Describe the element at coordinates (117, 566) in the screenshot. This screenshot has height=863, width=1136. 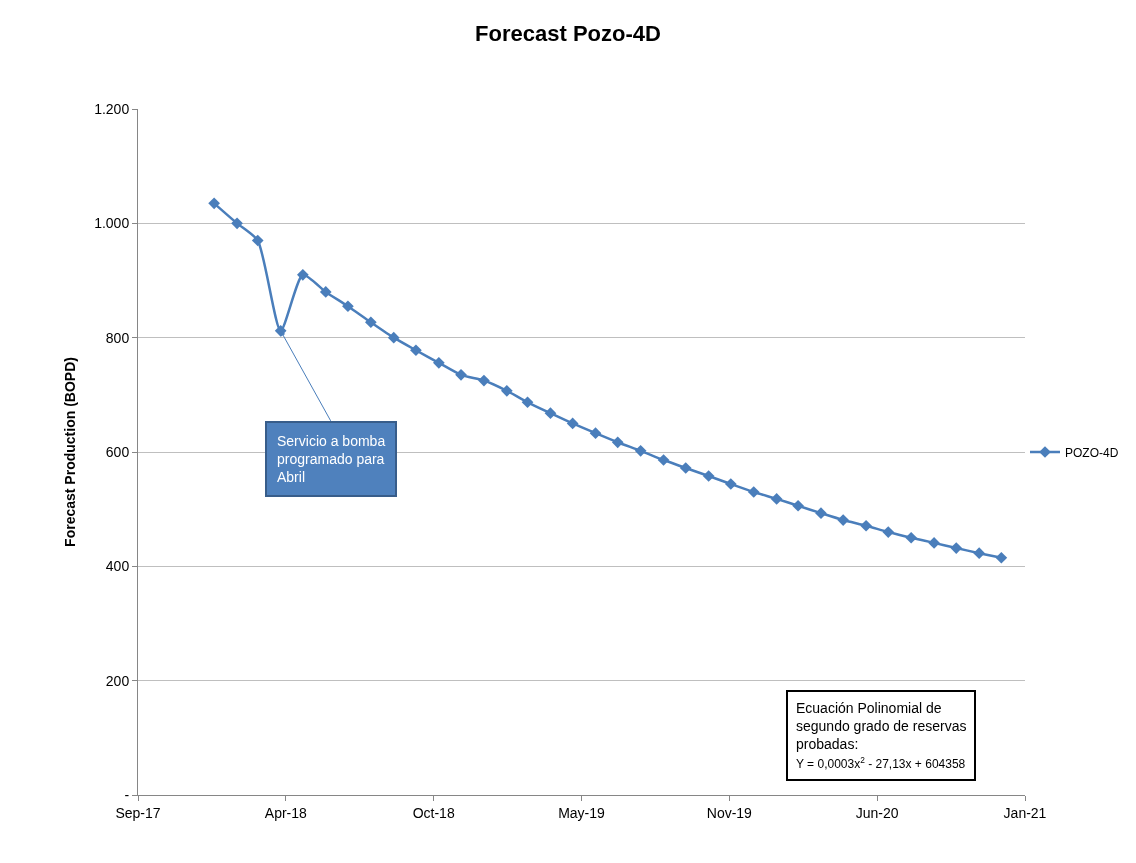
I see `y-tick-label: 400` at that location.